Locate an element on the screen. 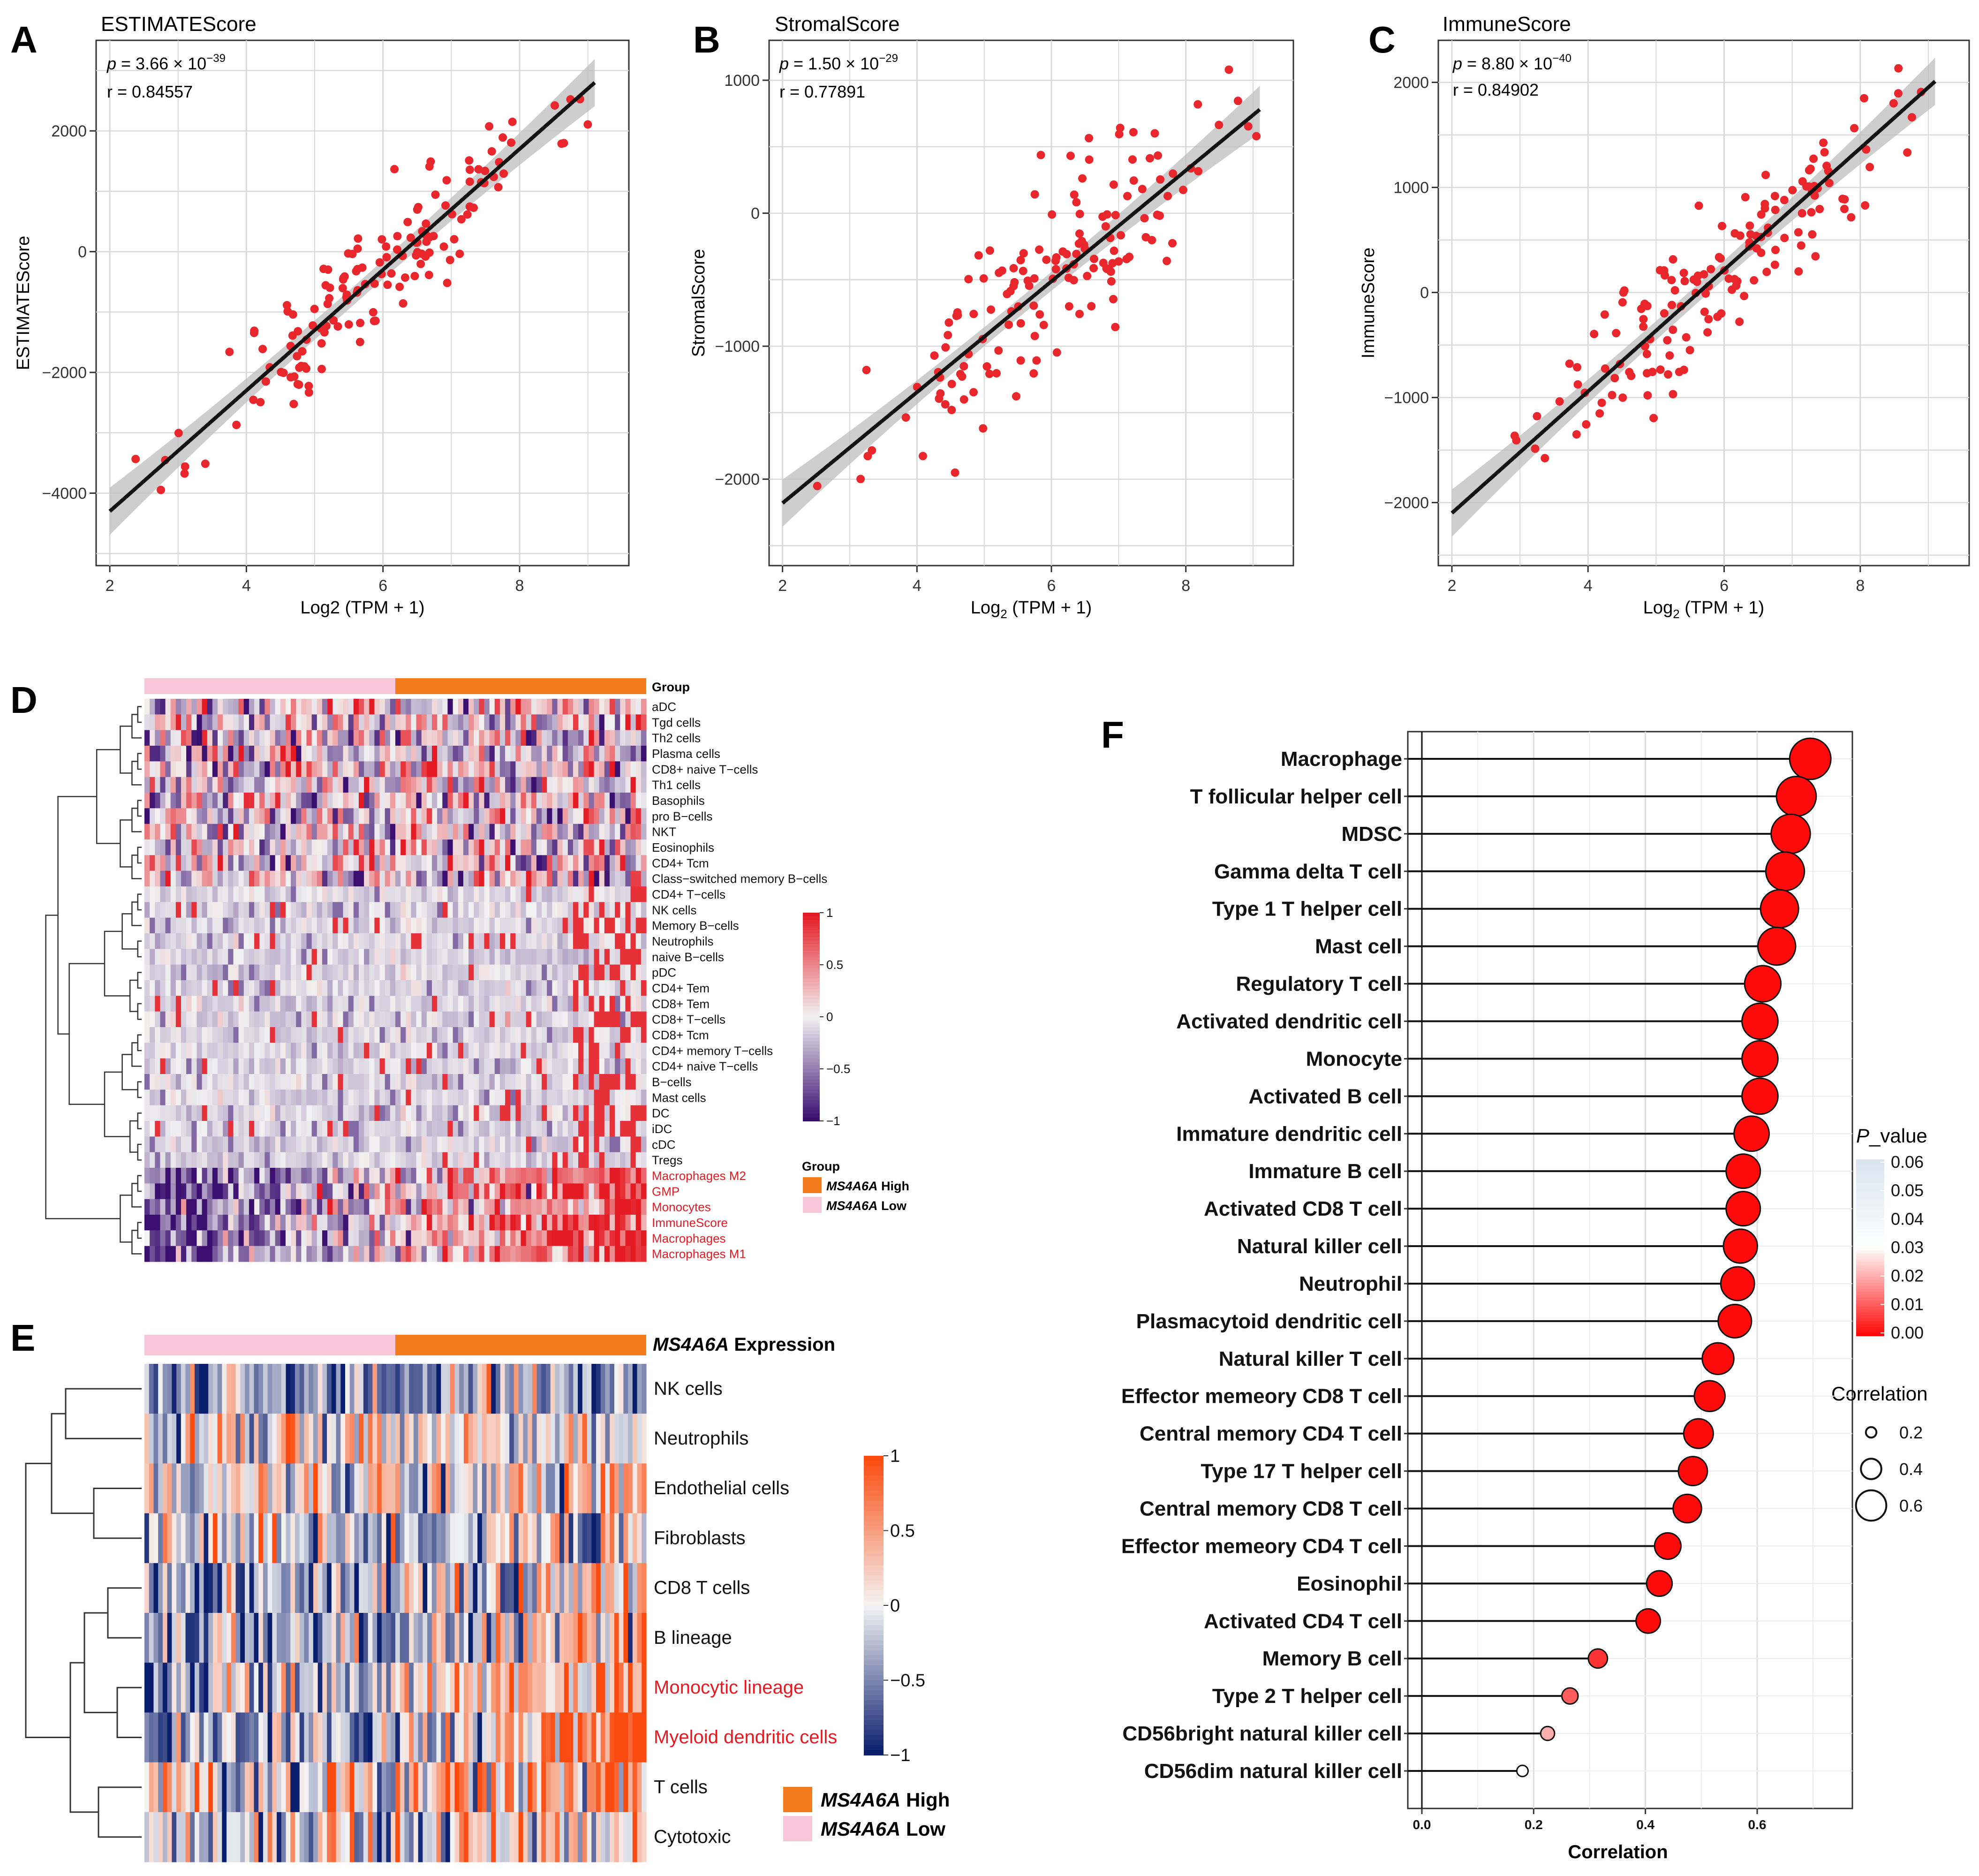 The width and height of the screenshot is (1979, 1876). heatmap-row-label: CD4+ T−cells is located at coordinates (688, 894).